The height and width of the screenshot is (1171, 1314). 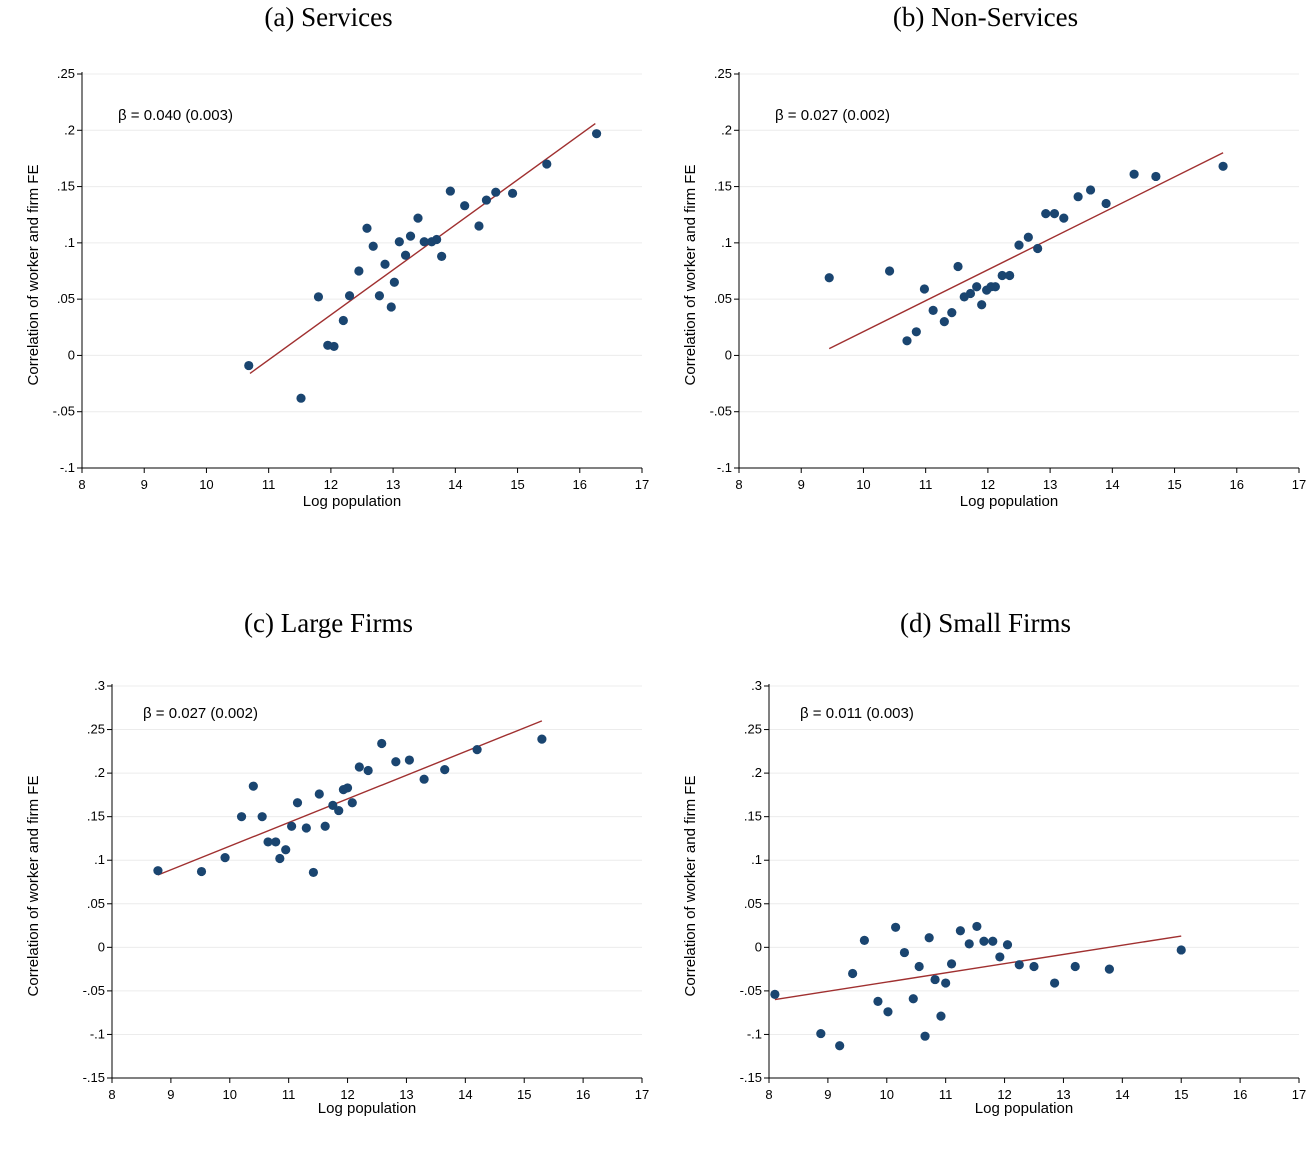 I want to click on chart-title: (b) Non-Services, so click(x=985, y=17).